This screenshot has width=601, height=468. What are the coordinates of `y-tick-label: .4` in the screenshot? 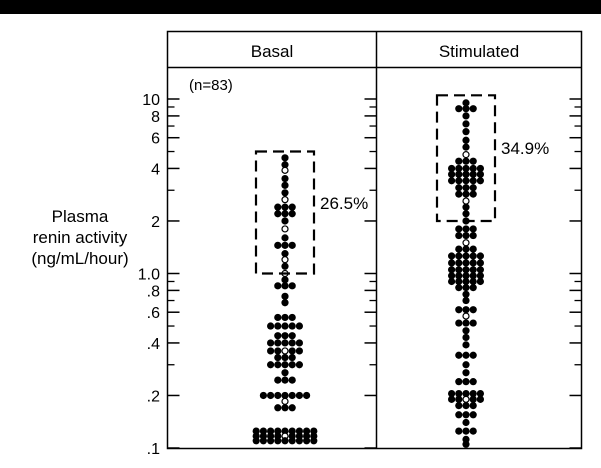 It's located at (153, 344).